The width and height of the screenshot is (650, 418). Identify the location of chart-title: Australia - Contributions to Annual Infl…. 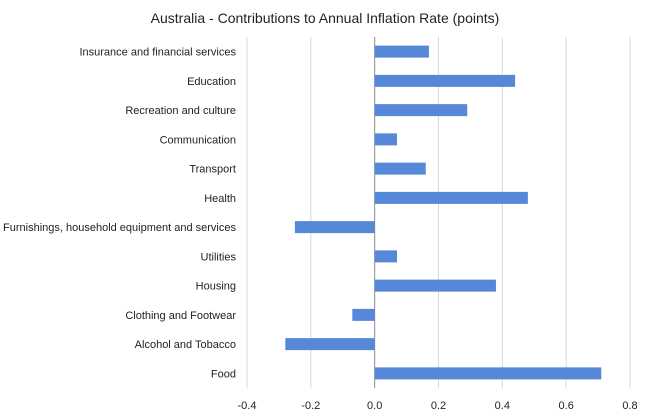
(325, 18).